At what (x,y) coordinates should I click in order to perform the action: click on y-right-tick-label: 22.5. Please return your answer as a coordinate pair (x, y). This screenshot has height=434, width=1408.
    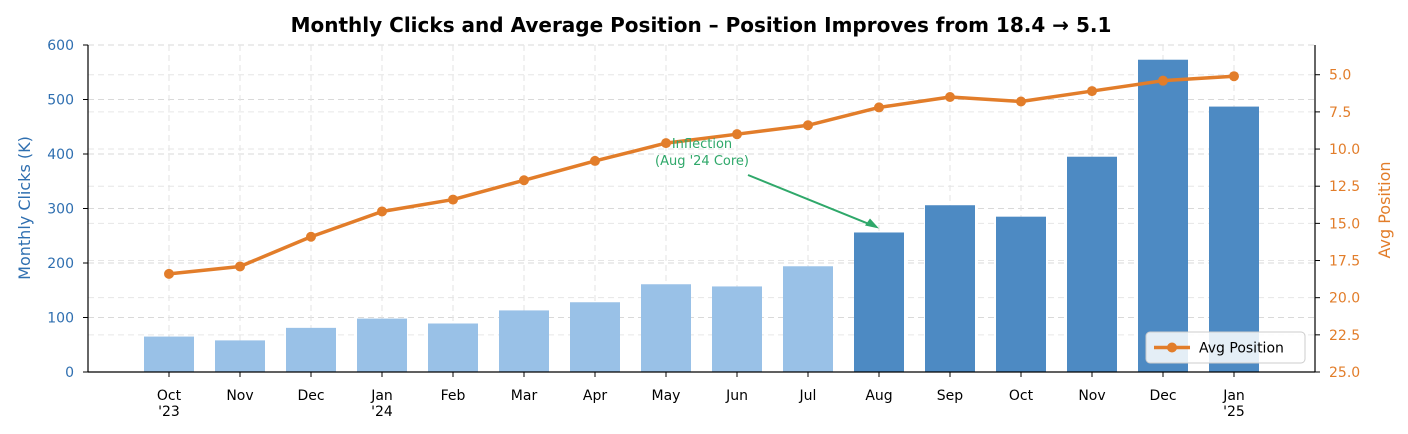
    Looking at the image, I should click on (1344, 336).